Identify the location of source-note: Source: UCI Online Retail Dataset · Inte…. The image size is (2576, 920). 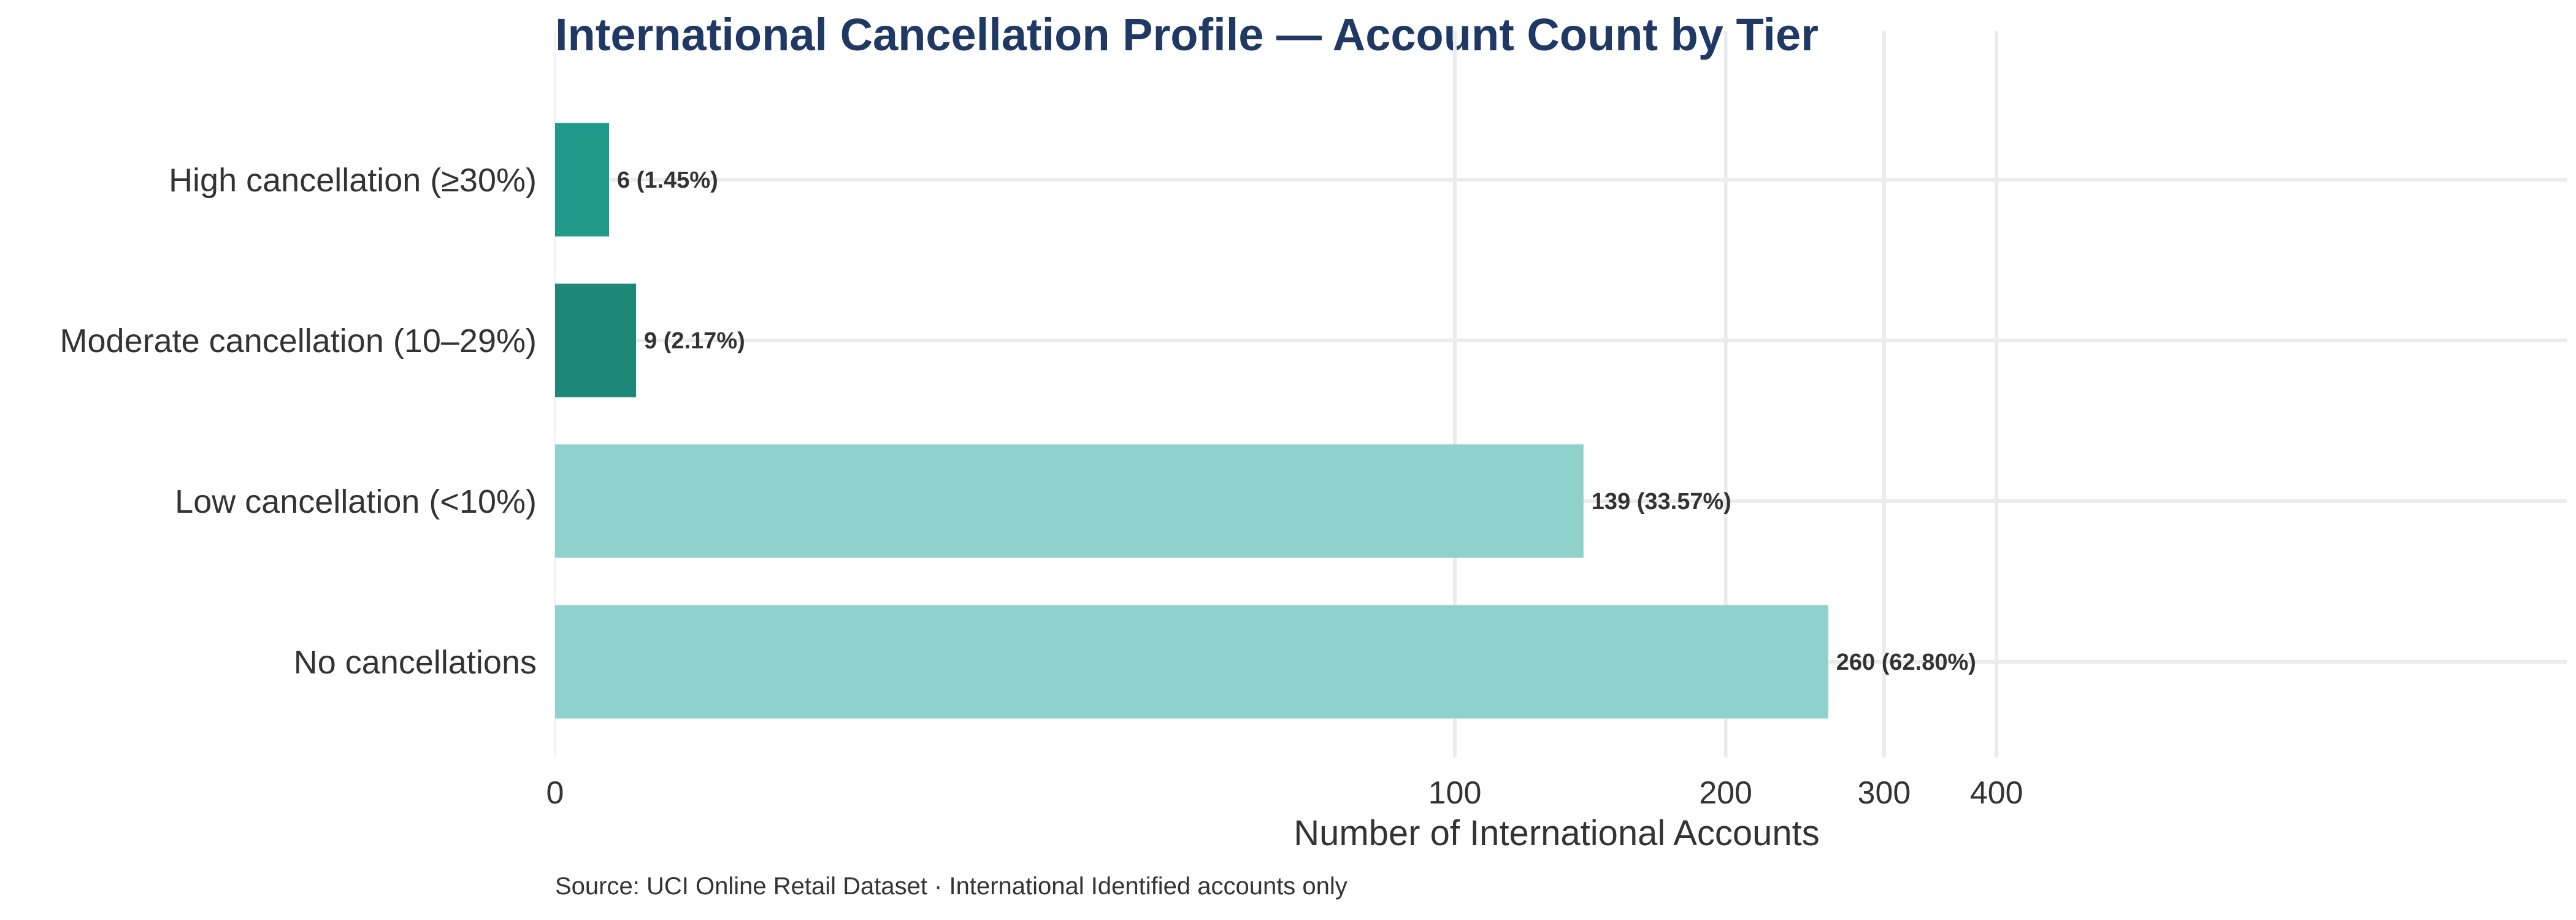
(951, 886).